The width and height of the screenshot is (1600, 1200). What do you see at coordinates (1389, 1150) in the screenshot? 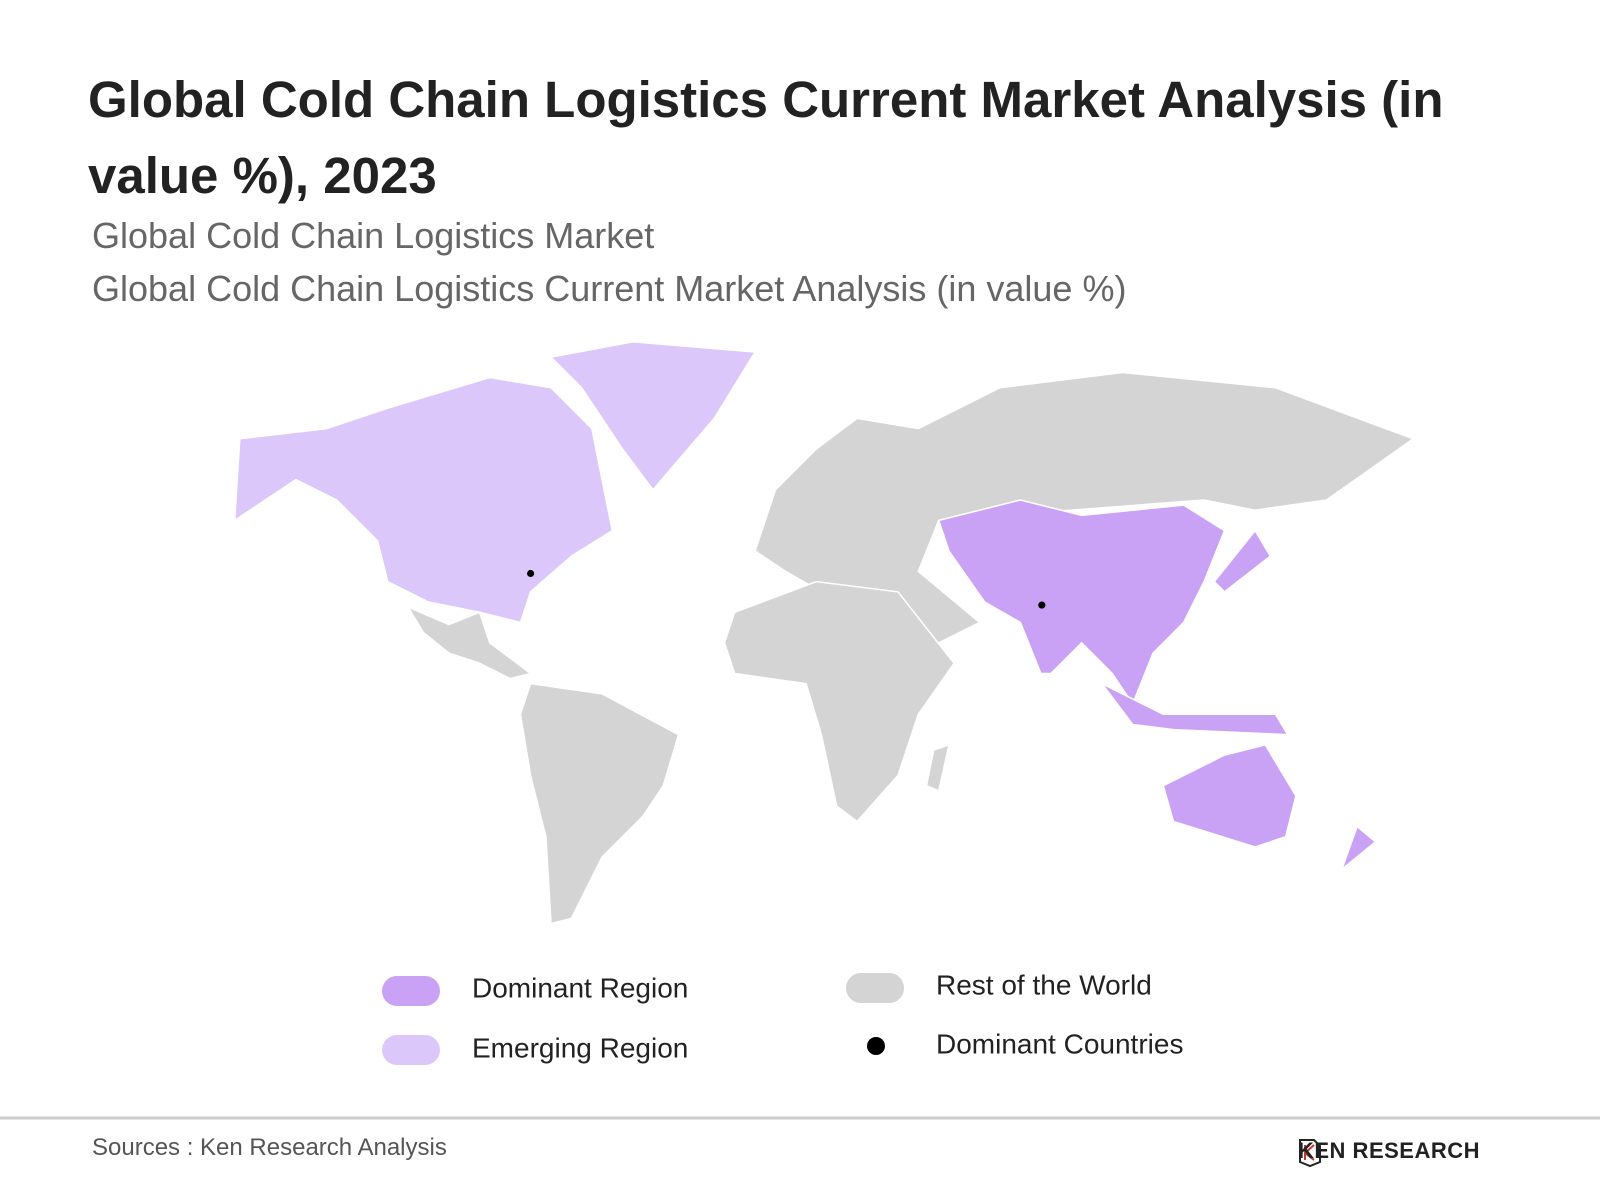
I see `logo-text: KEN RESEARCH` at bounding box center [1389, 1150].